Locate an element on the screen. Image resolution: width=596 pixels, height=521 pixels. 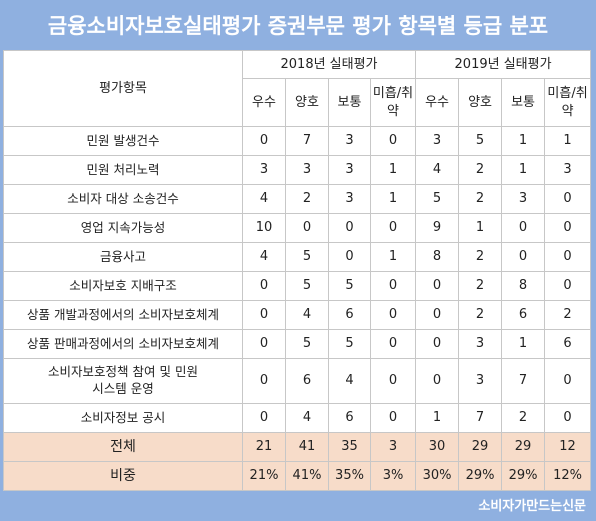
table-row: 금융사고 4 5 0 1 8 2 0 0 is located at coordinates (297, 257).